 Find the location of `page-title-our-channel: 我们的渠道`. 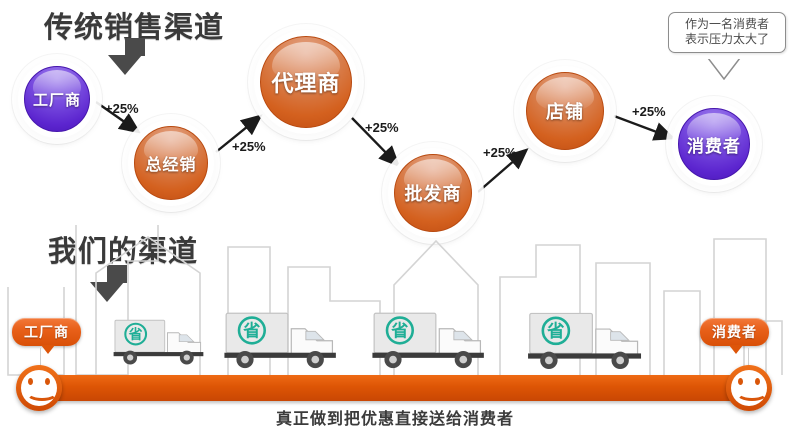

page-title-our-channel: 我们的渠道 is located at coordinates (123, 252).